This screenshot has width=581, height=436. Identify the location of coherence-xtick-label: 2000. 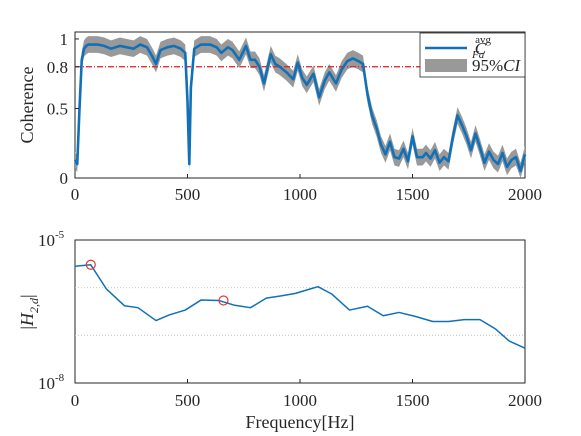
(525, 194).